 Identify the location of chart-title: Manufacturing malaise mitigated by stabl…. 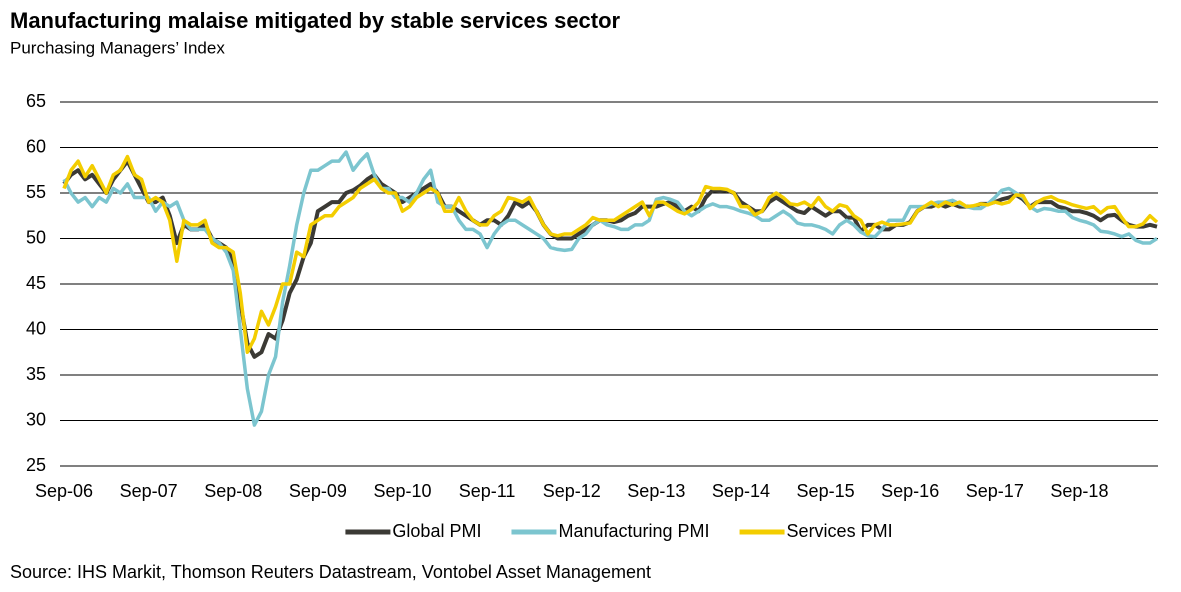
(315, 20).